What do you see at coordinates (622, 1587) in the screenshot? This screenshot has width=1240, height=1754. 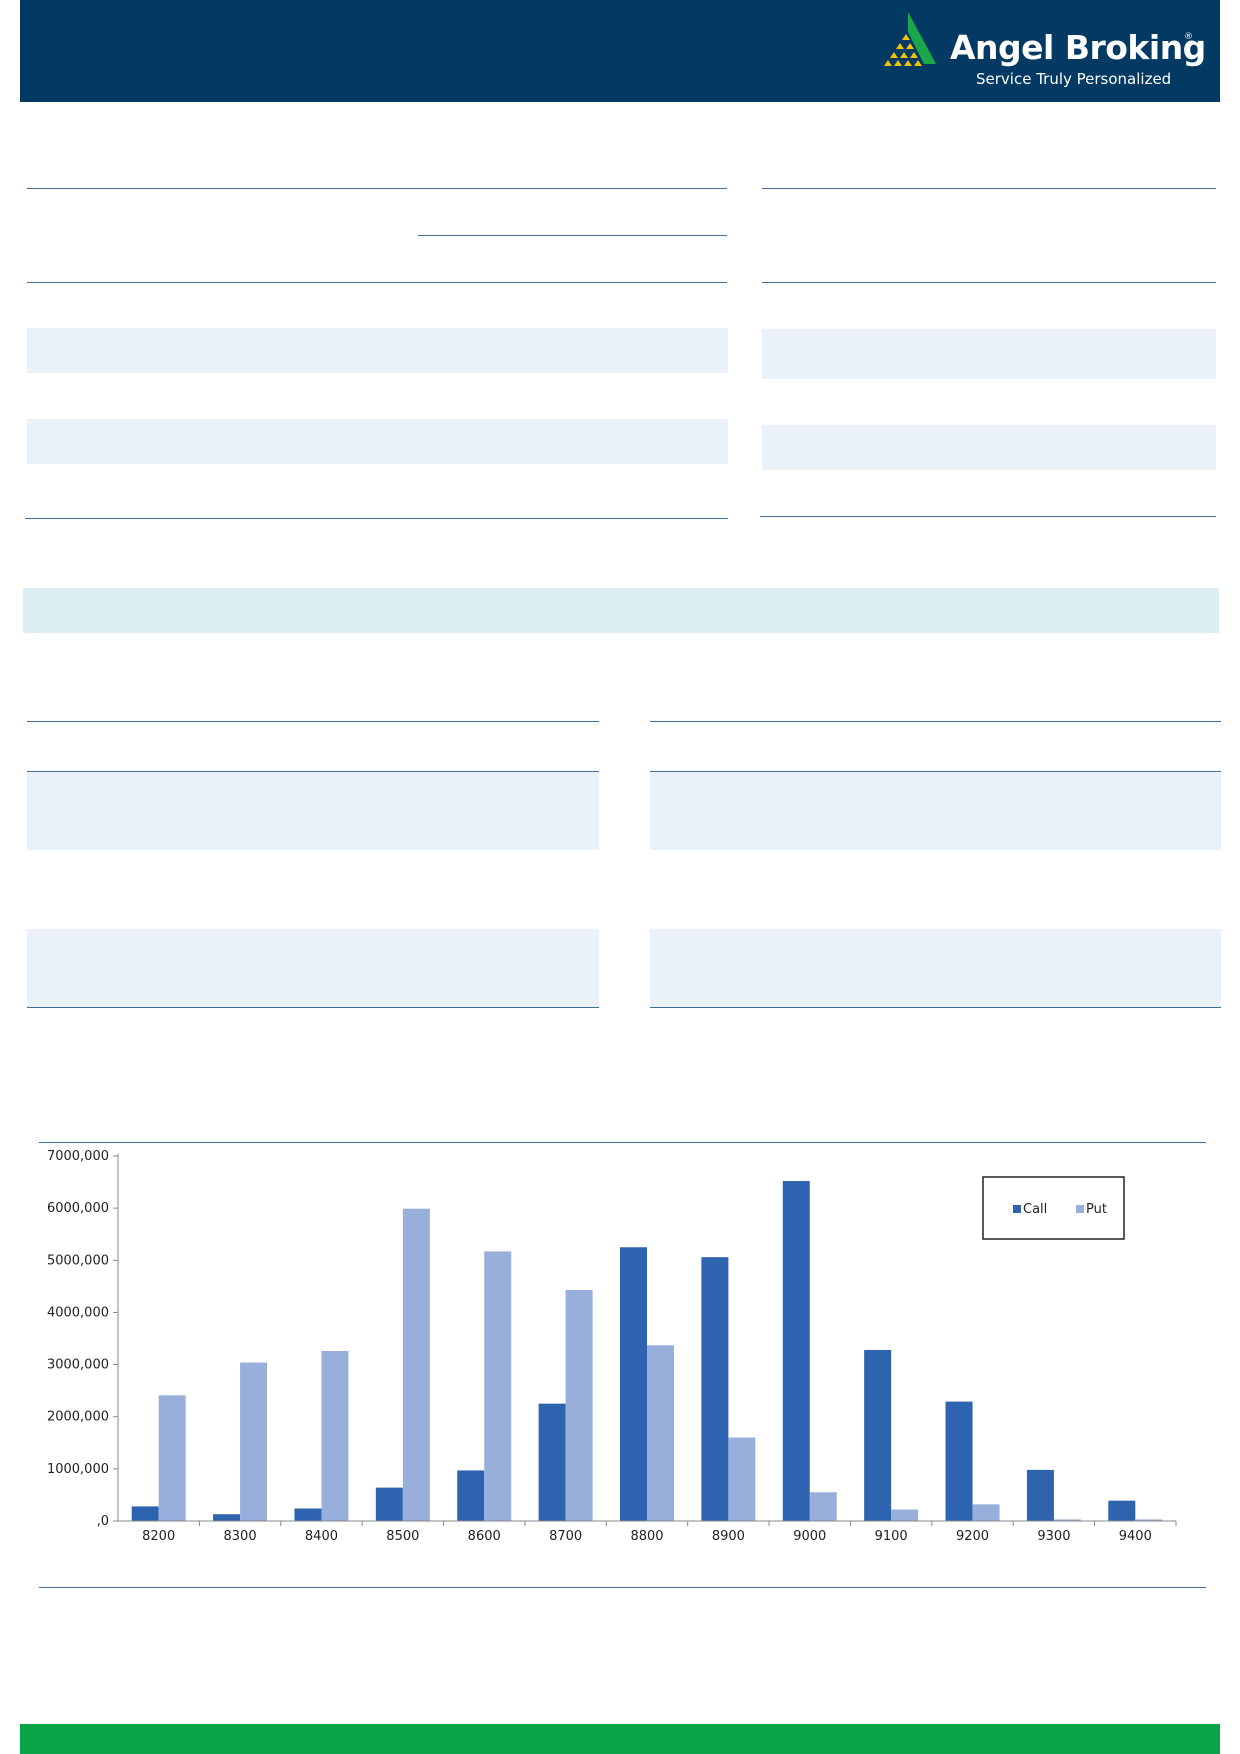 I see `chart-bottom-rule` at bounding box center [622, 1587].